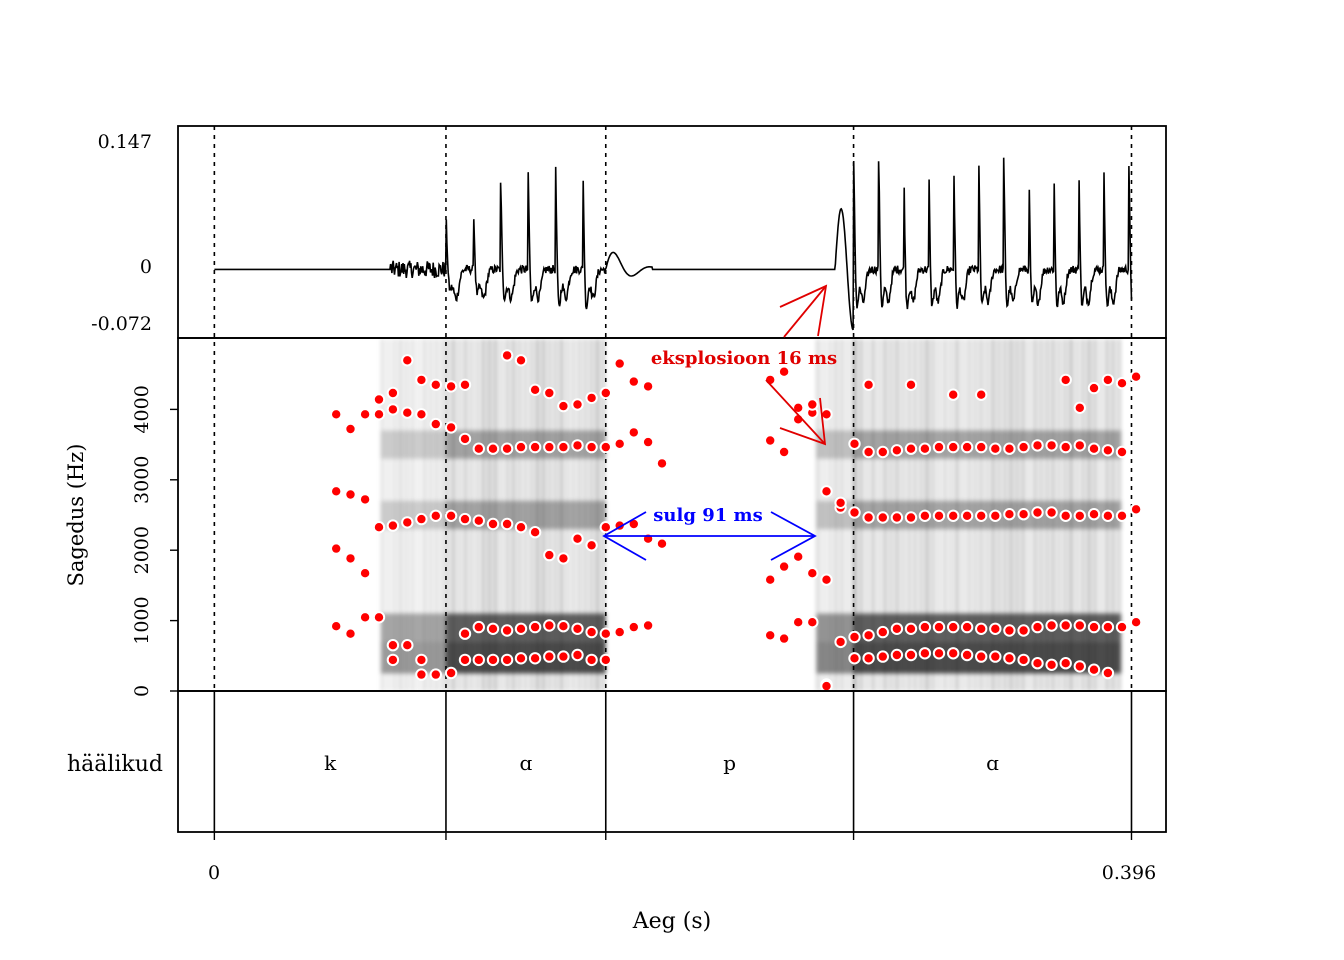  Describe the element at coordinates (707, 515) in the screenshot. I see `closure-label: sulg 91 ms` at that location.